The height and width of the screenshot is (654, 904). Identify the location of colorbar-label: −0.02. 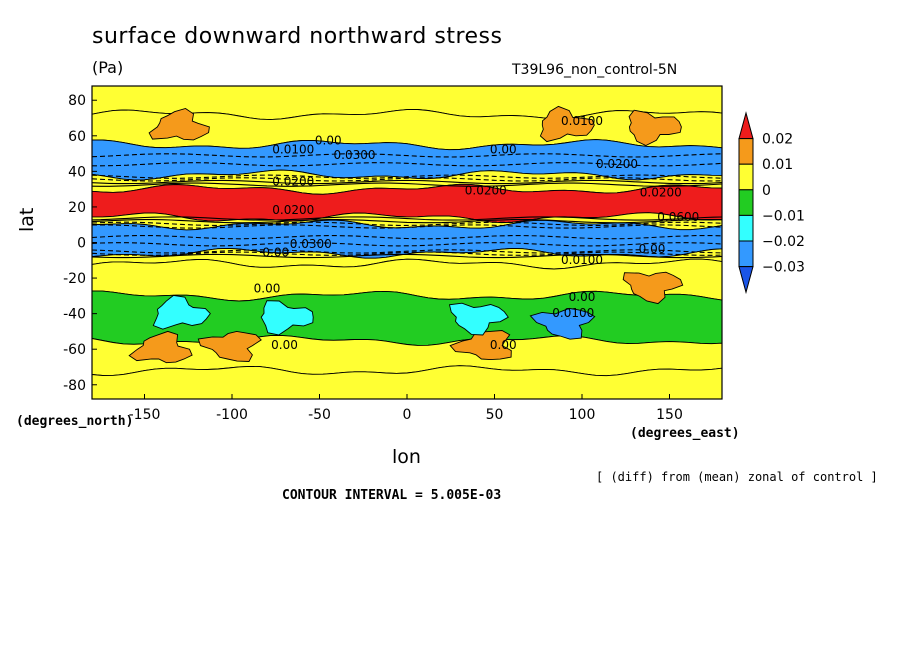
(783, 242).